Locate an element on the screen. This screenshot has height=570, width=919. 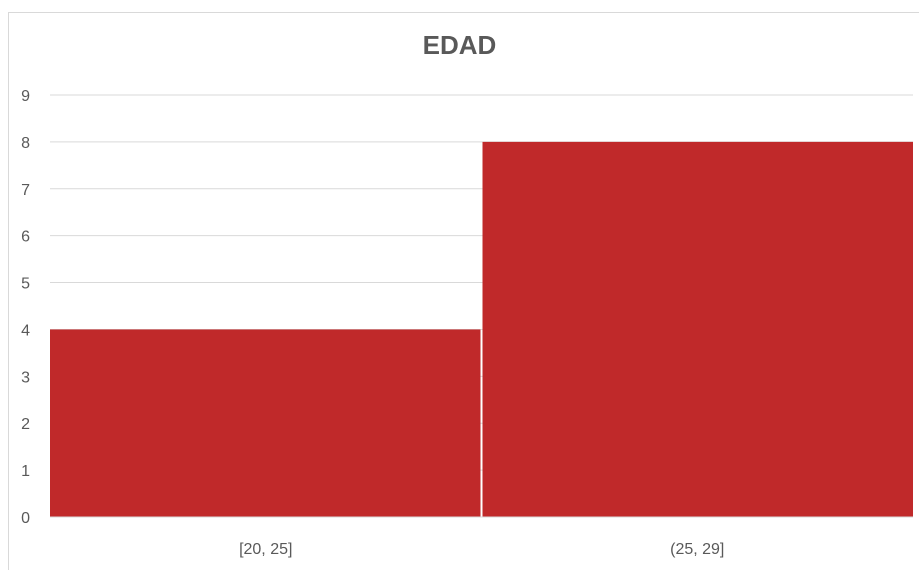
y-tick-label: 5 is located at coordinates (25, 284).